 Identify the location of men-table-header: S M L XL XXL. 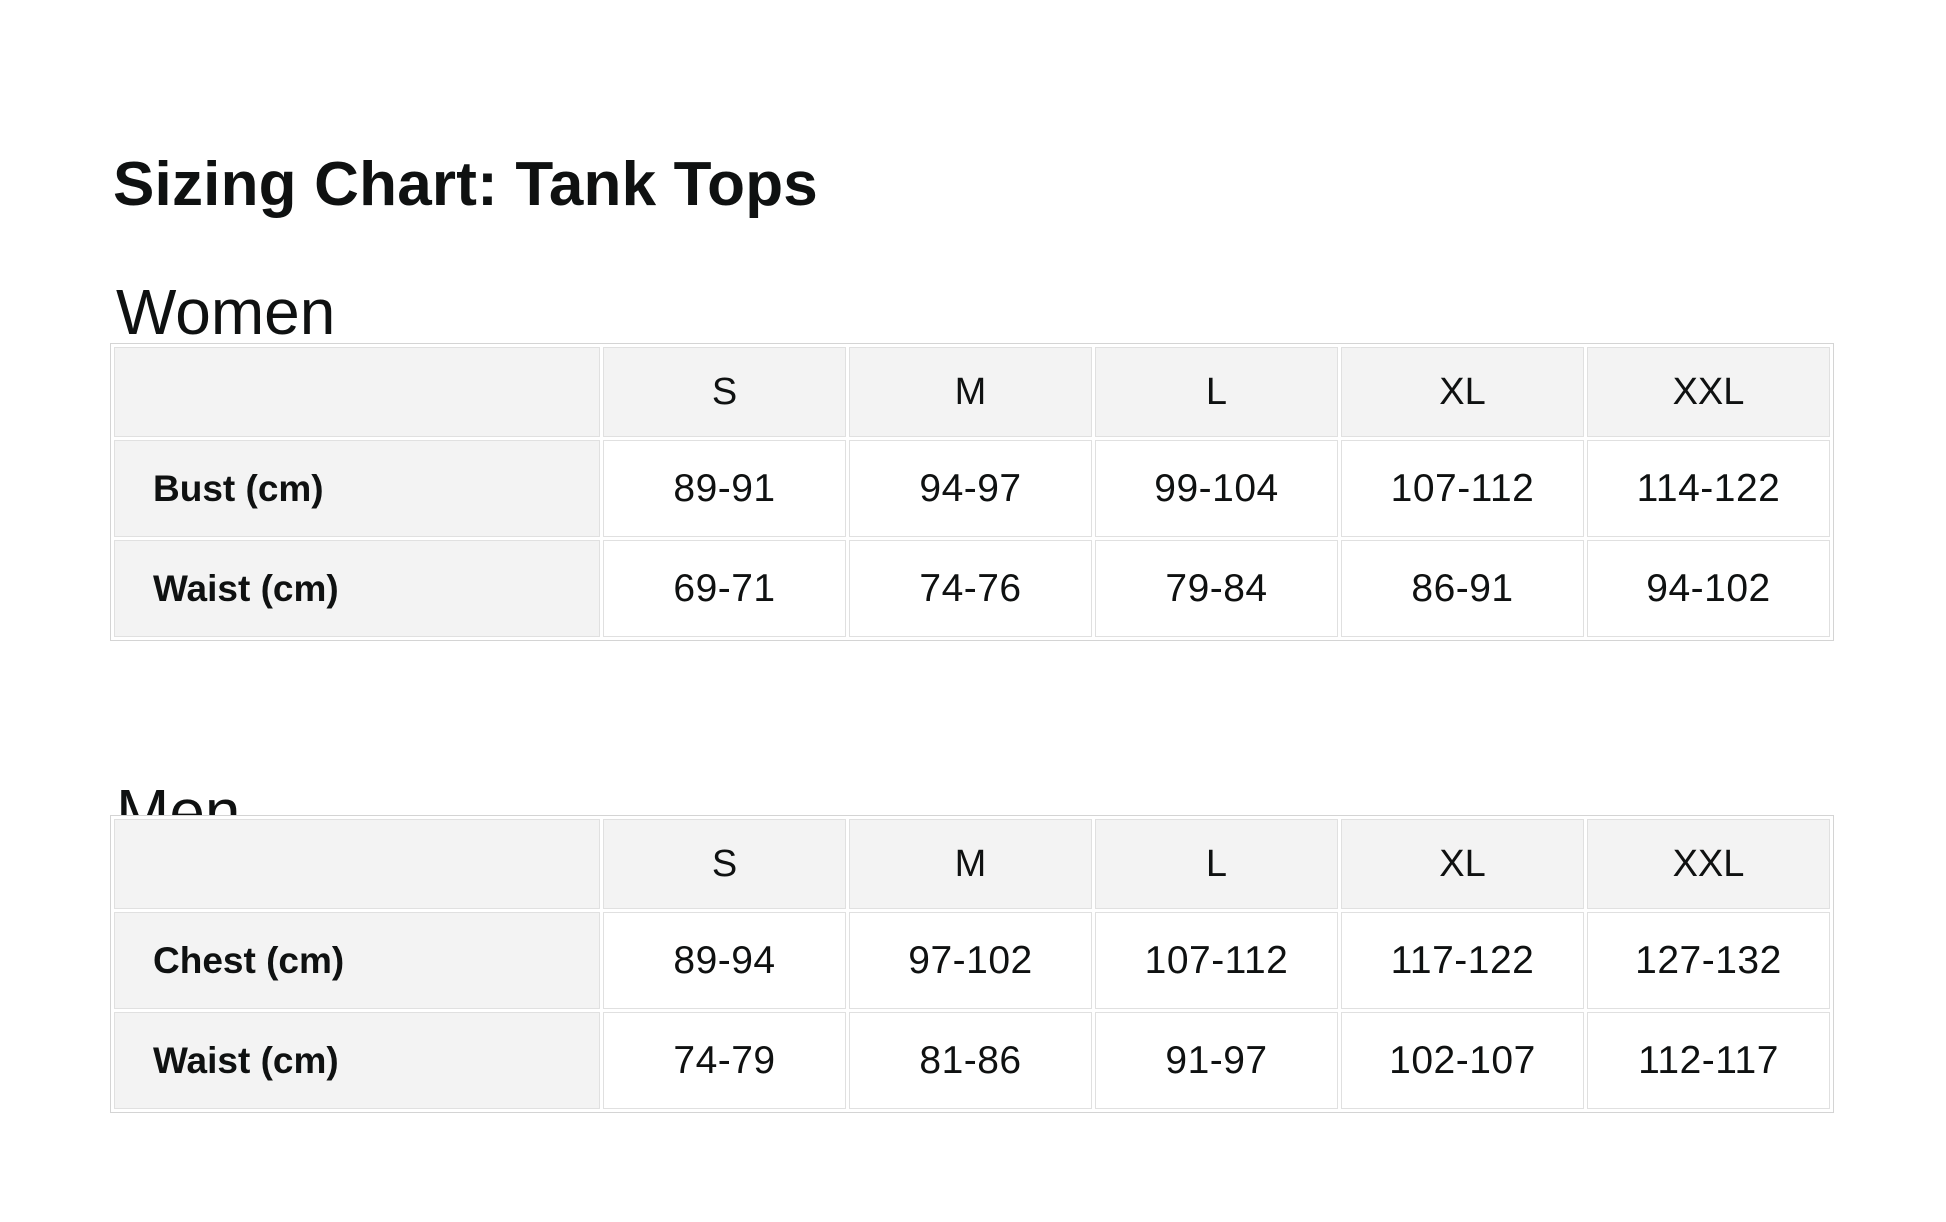
(972, 864).